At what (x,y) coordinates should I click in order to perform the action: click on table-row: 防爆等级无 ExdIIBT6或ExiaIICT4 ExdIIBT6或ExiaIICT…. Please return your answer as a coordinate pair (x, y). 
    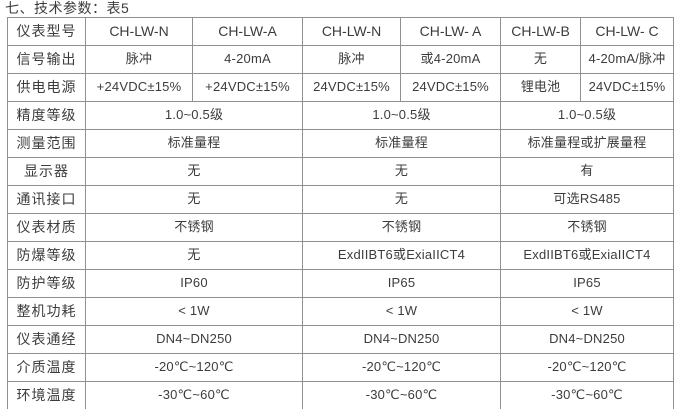
    Looking at the image, I should click on (340, 255).